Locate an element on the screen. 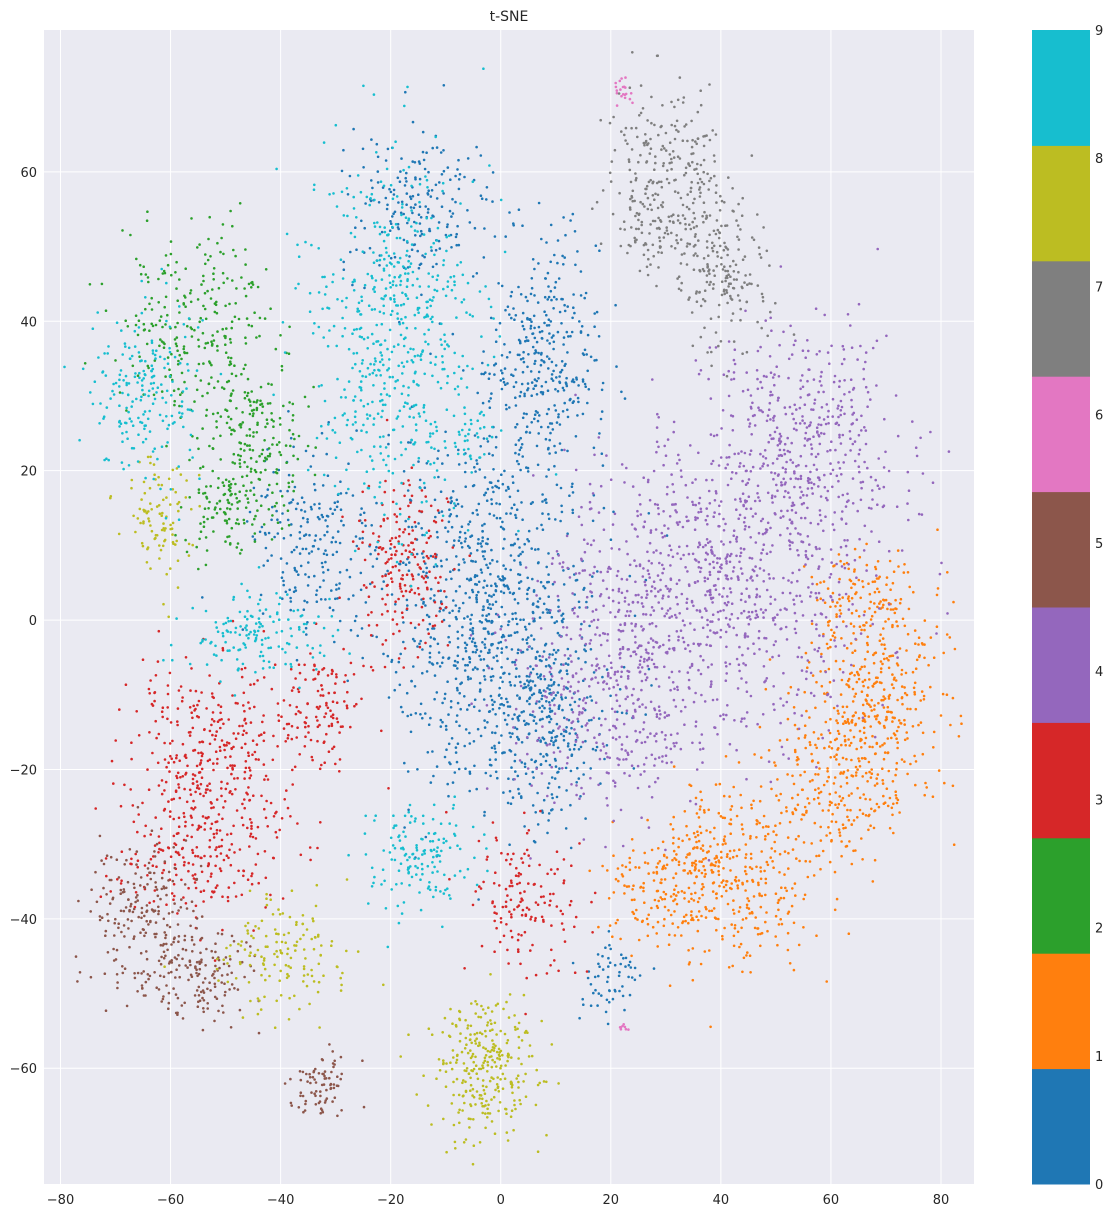 The image size is (1113, 1214). point-1943 is located at coordinates (623, 996).